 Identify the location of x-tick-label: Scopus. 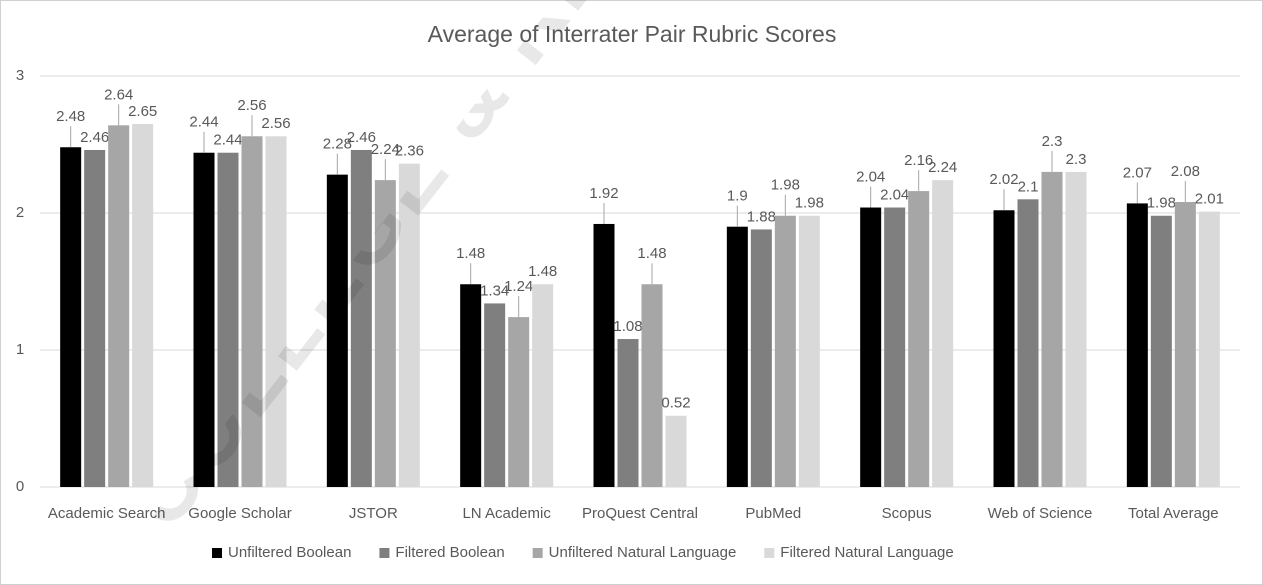
(907, 513).